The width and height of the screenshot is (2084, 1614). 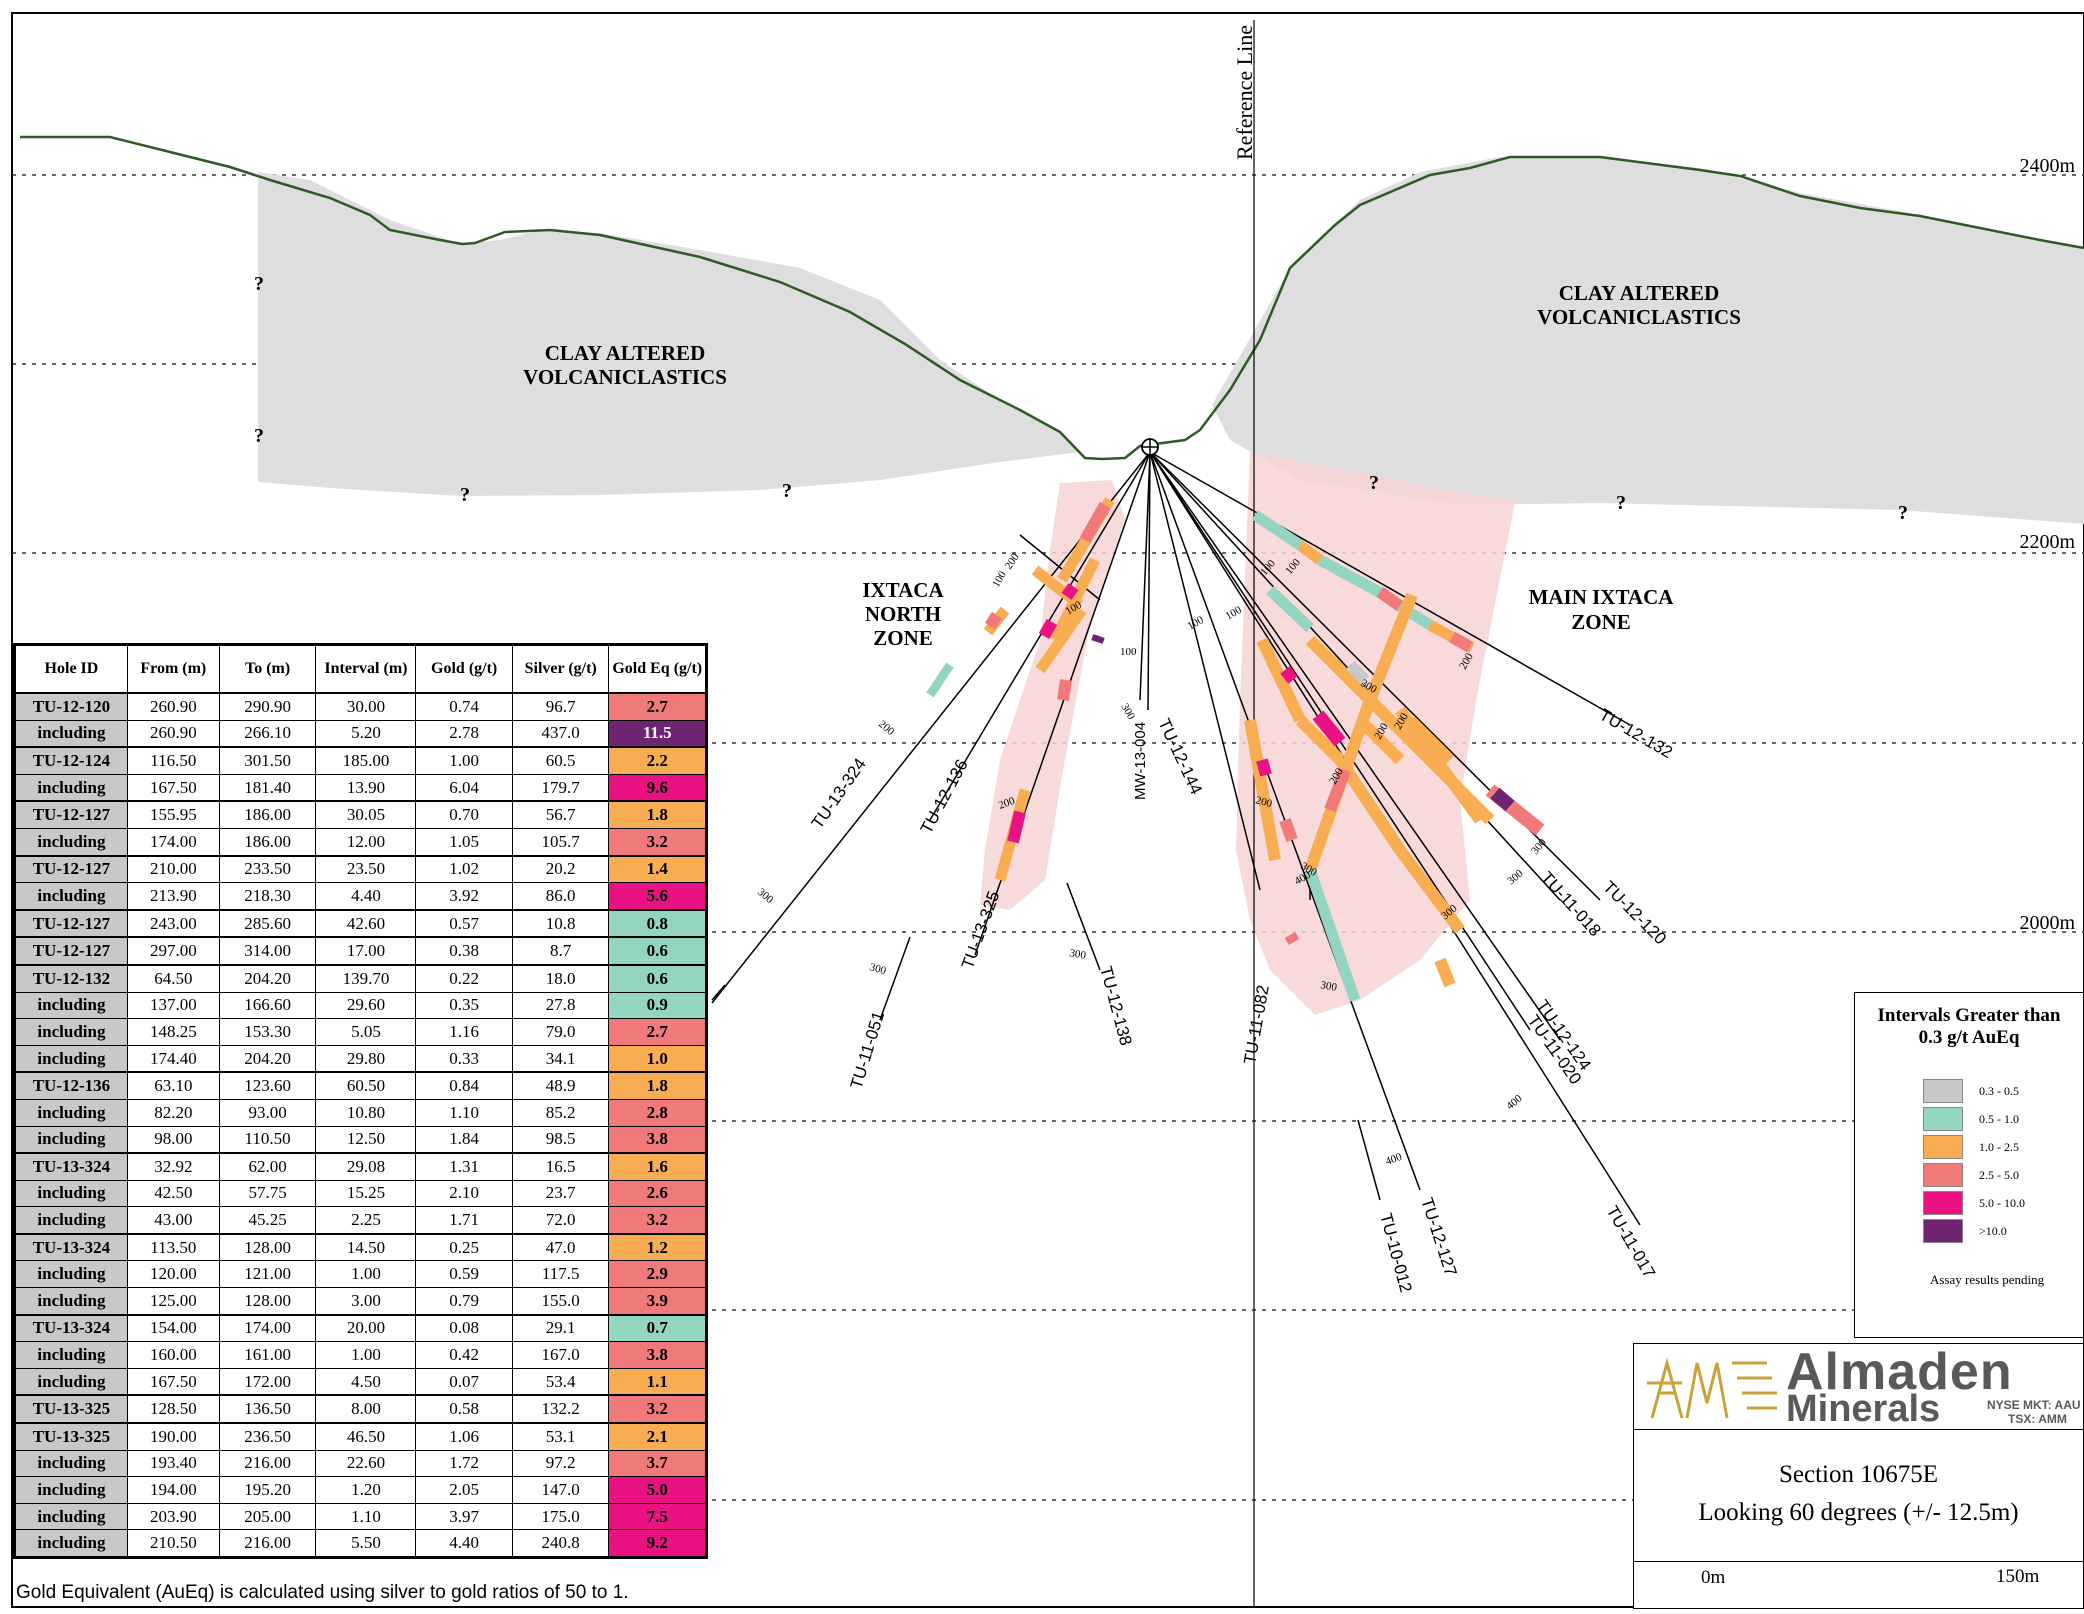 I want to click on cell-from: 63.10, so click(x=173, y=1085).